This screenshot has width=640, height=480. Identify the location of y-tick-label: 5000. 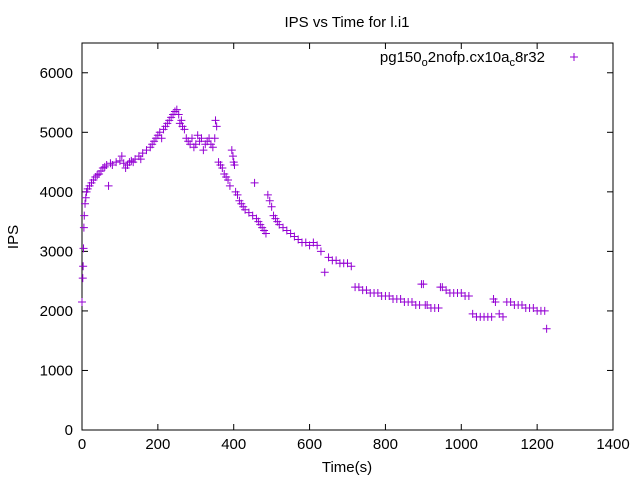
(56, 132).